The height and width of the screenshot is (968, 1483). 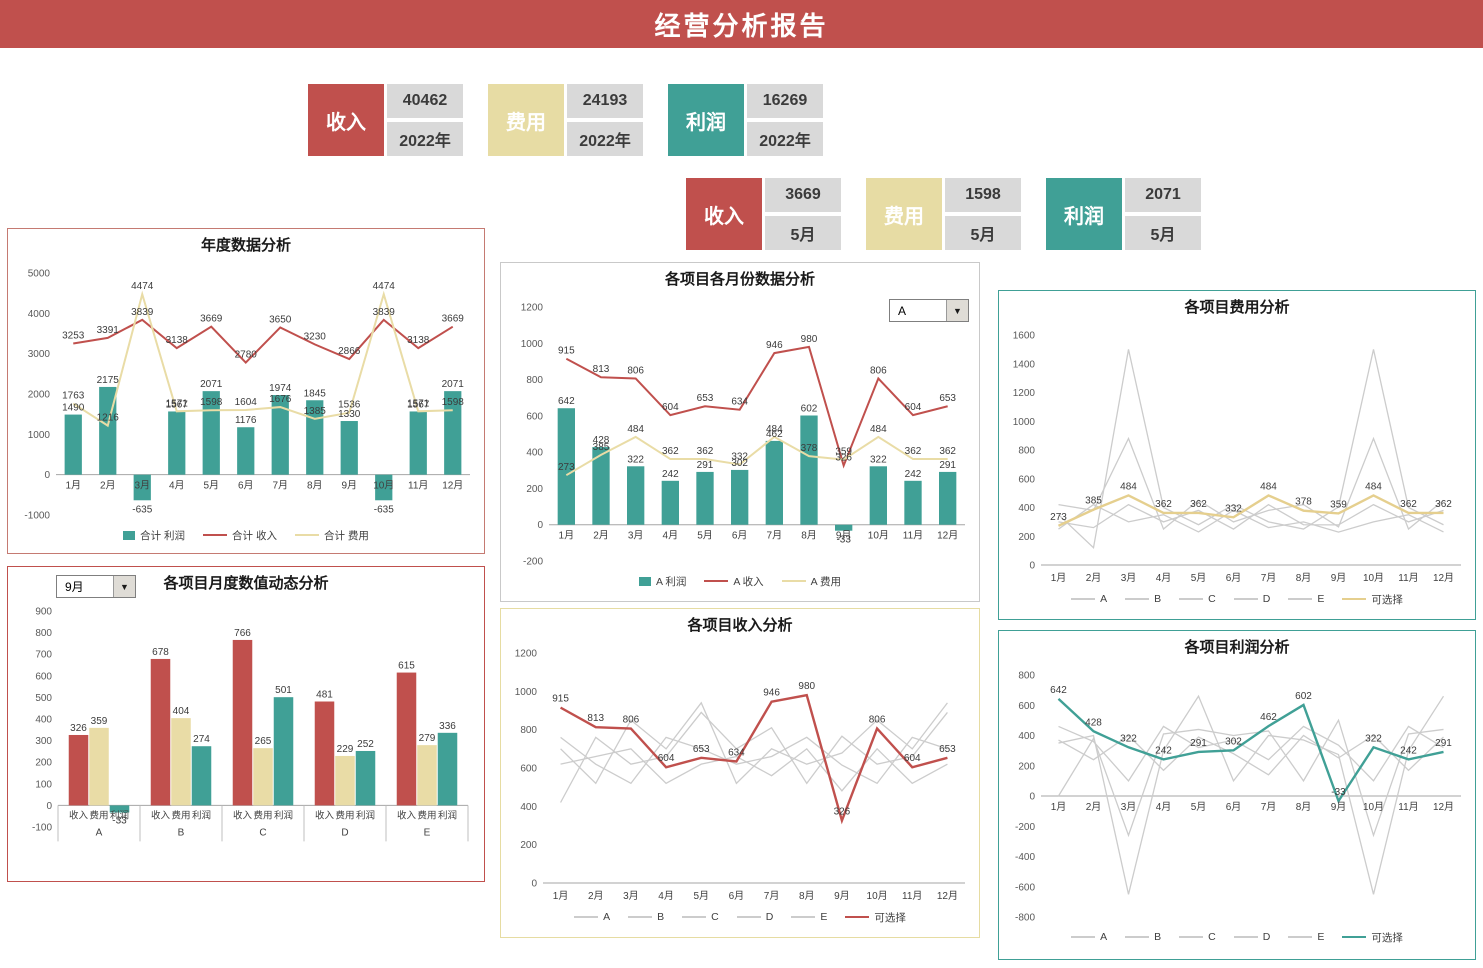 What do you see at coordinates (142, 286) in the screenshot?
I see `svg-text: 4474` at bounding box center [142, 286].